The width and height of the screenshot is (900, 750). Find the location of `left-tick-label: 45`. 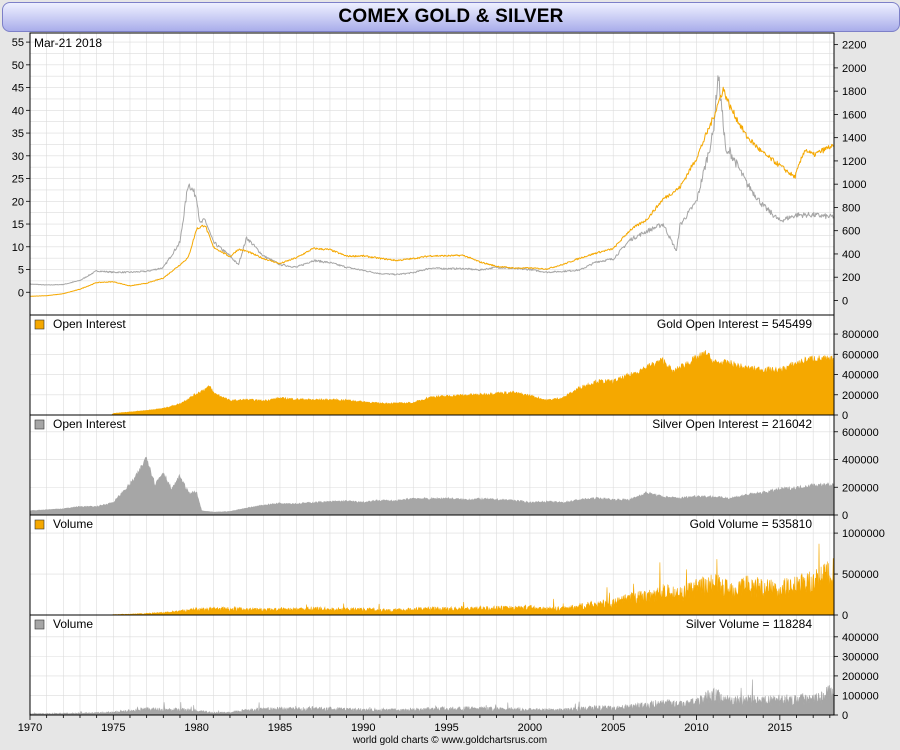

left-tick-label: 45 is located at coordinates (18, 89).